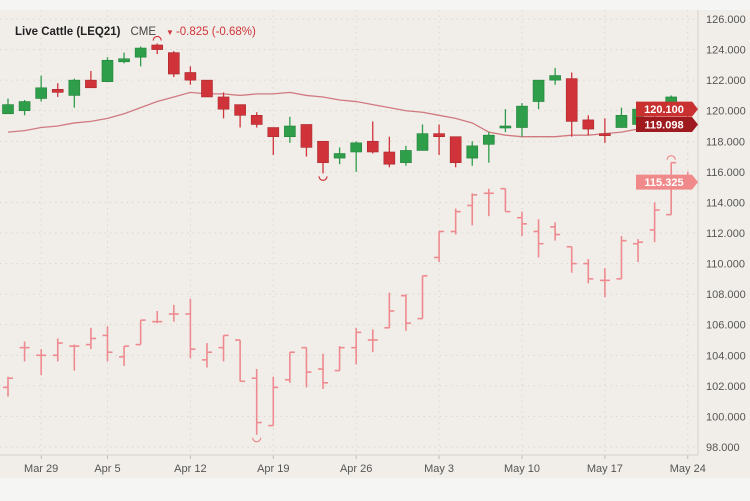 The width and height of the screenshot is (750, 501). Describe the element at coordinates (273, 469) in the screenshot. I see `x-tick-label: Apr 19` at that location.